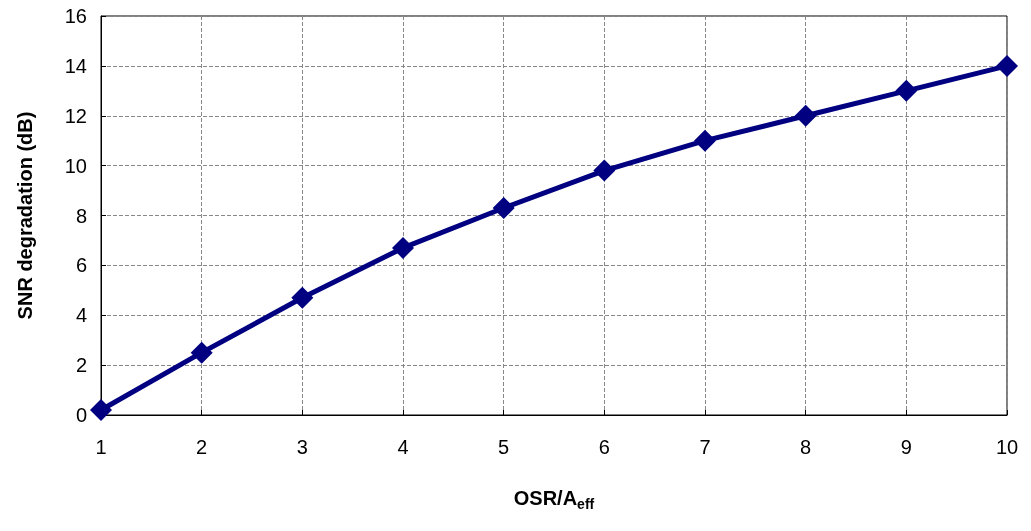 This screenshot has height=531, width=1031. I want to click on x-tick-label: 1, so click(101, 447).